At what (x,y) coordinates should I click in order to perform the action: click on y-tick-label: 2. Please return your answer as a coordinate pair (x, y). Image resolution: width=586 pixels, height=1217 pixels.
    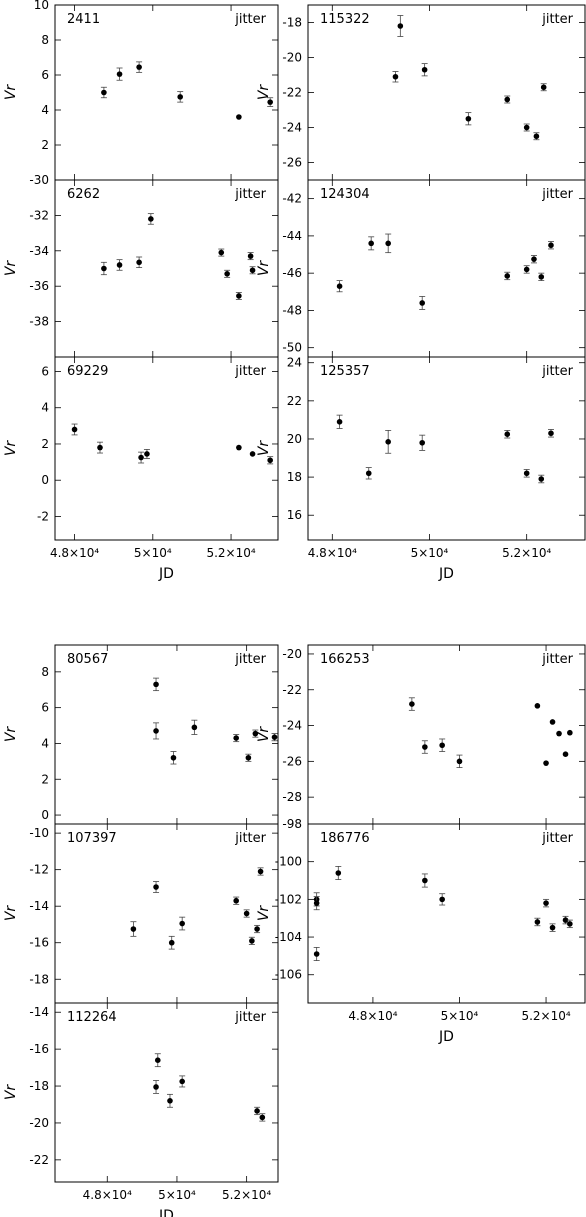
    Looking at the image, I should click on (45, 779).